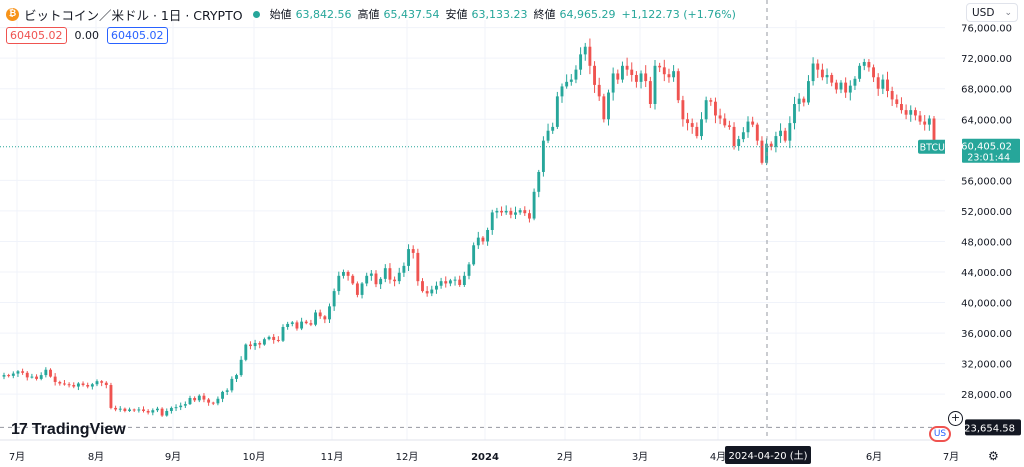 This screenshot has height=467, width=1024. I want to click on price-tick-label: 72,000.00, so click(986, 59).